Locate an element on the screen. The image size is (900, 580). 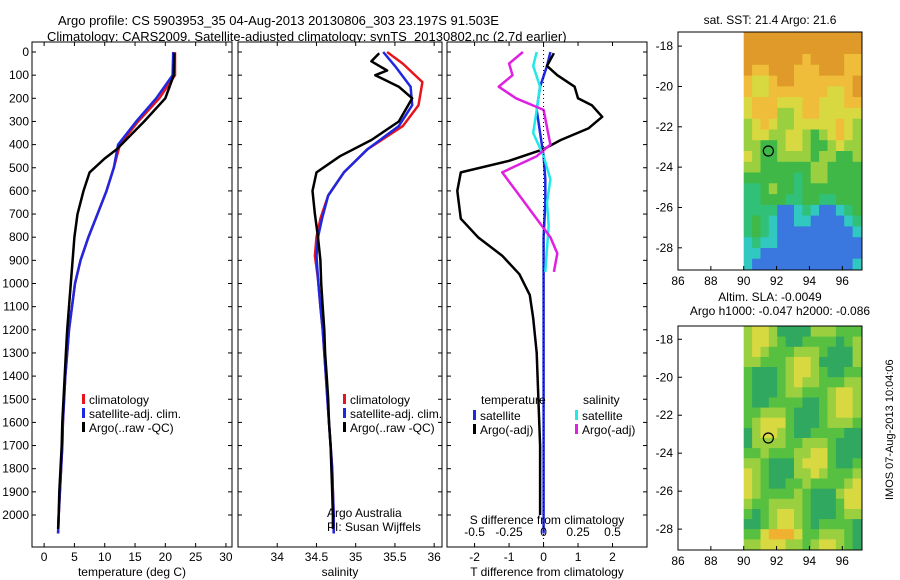
map-xtick-label: 86 is located at coordinates (678, 281).